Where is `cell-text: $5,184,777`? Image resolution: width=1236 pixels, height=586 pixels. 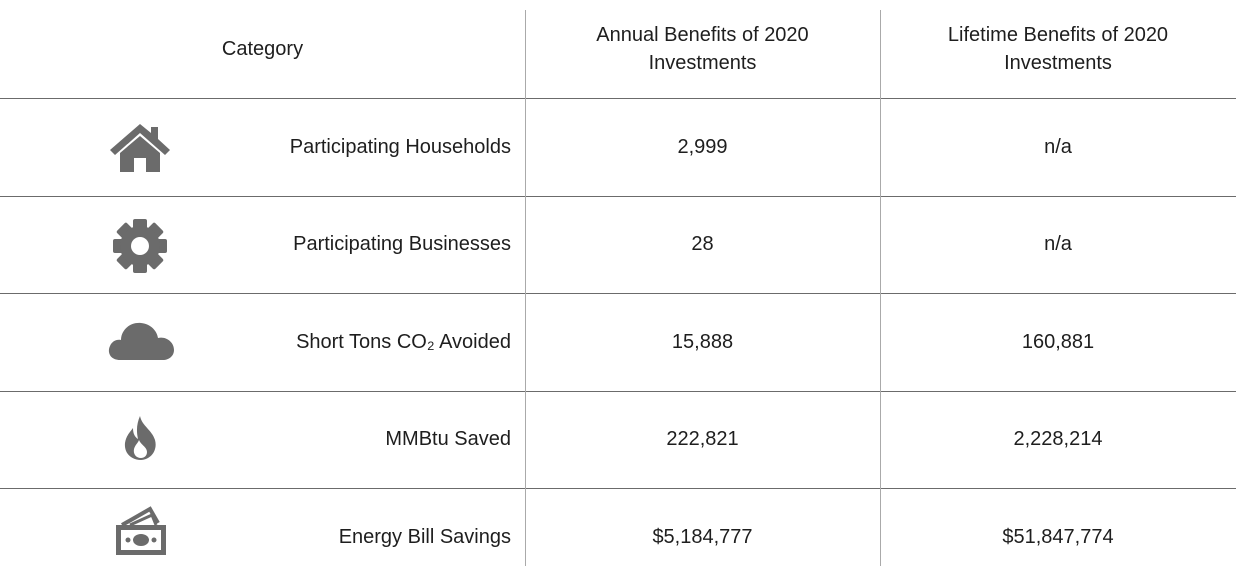 cell-text: $5,184,777 is located at coordinates (702, 536).